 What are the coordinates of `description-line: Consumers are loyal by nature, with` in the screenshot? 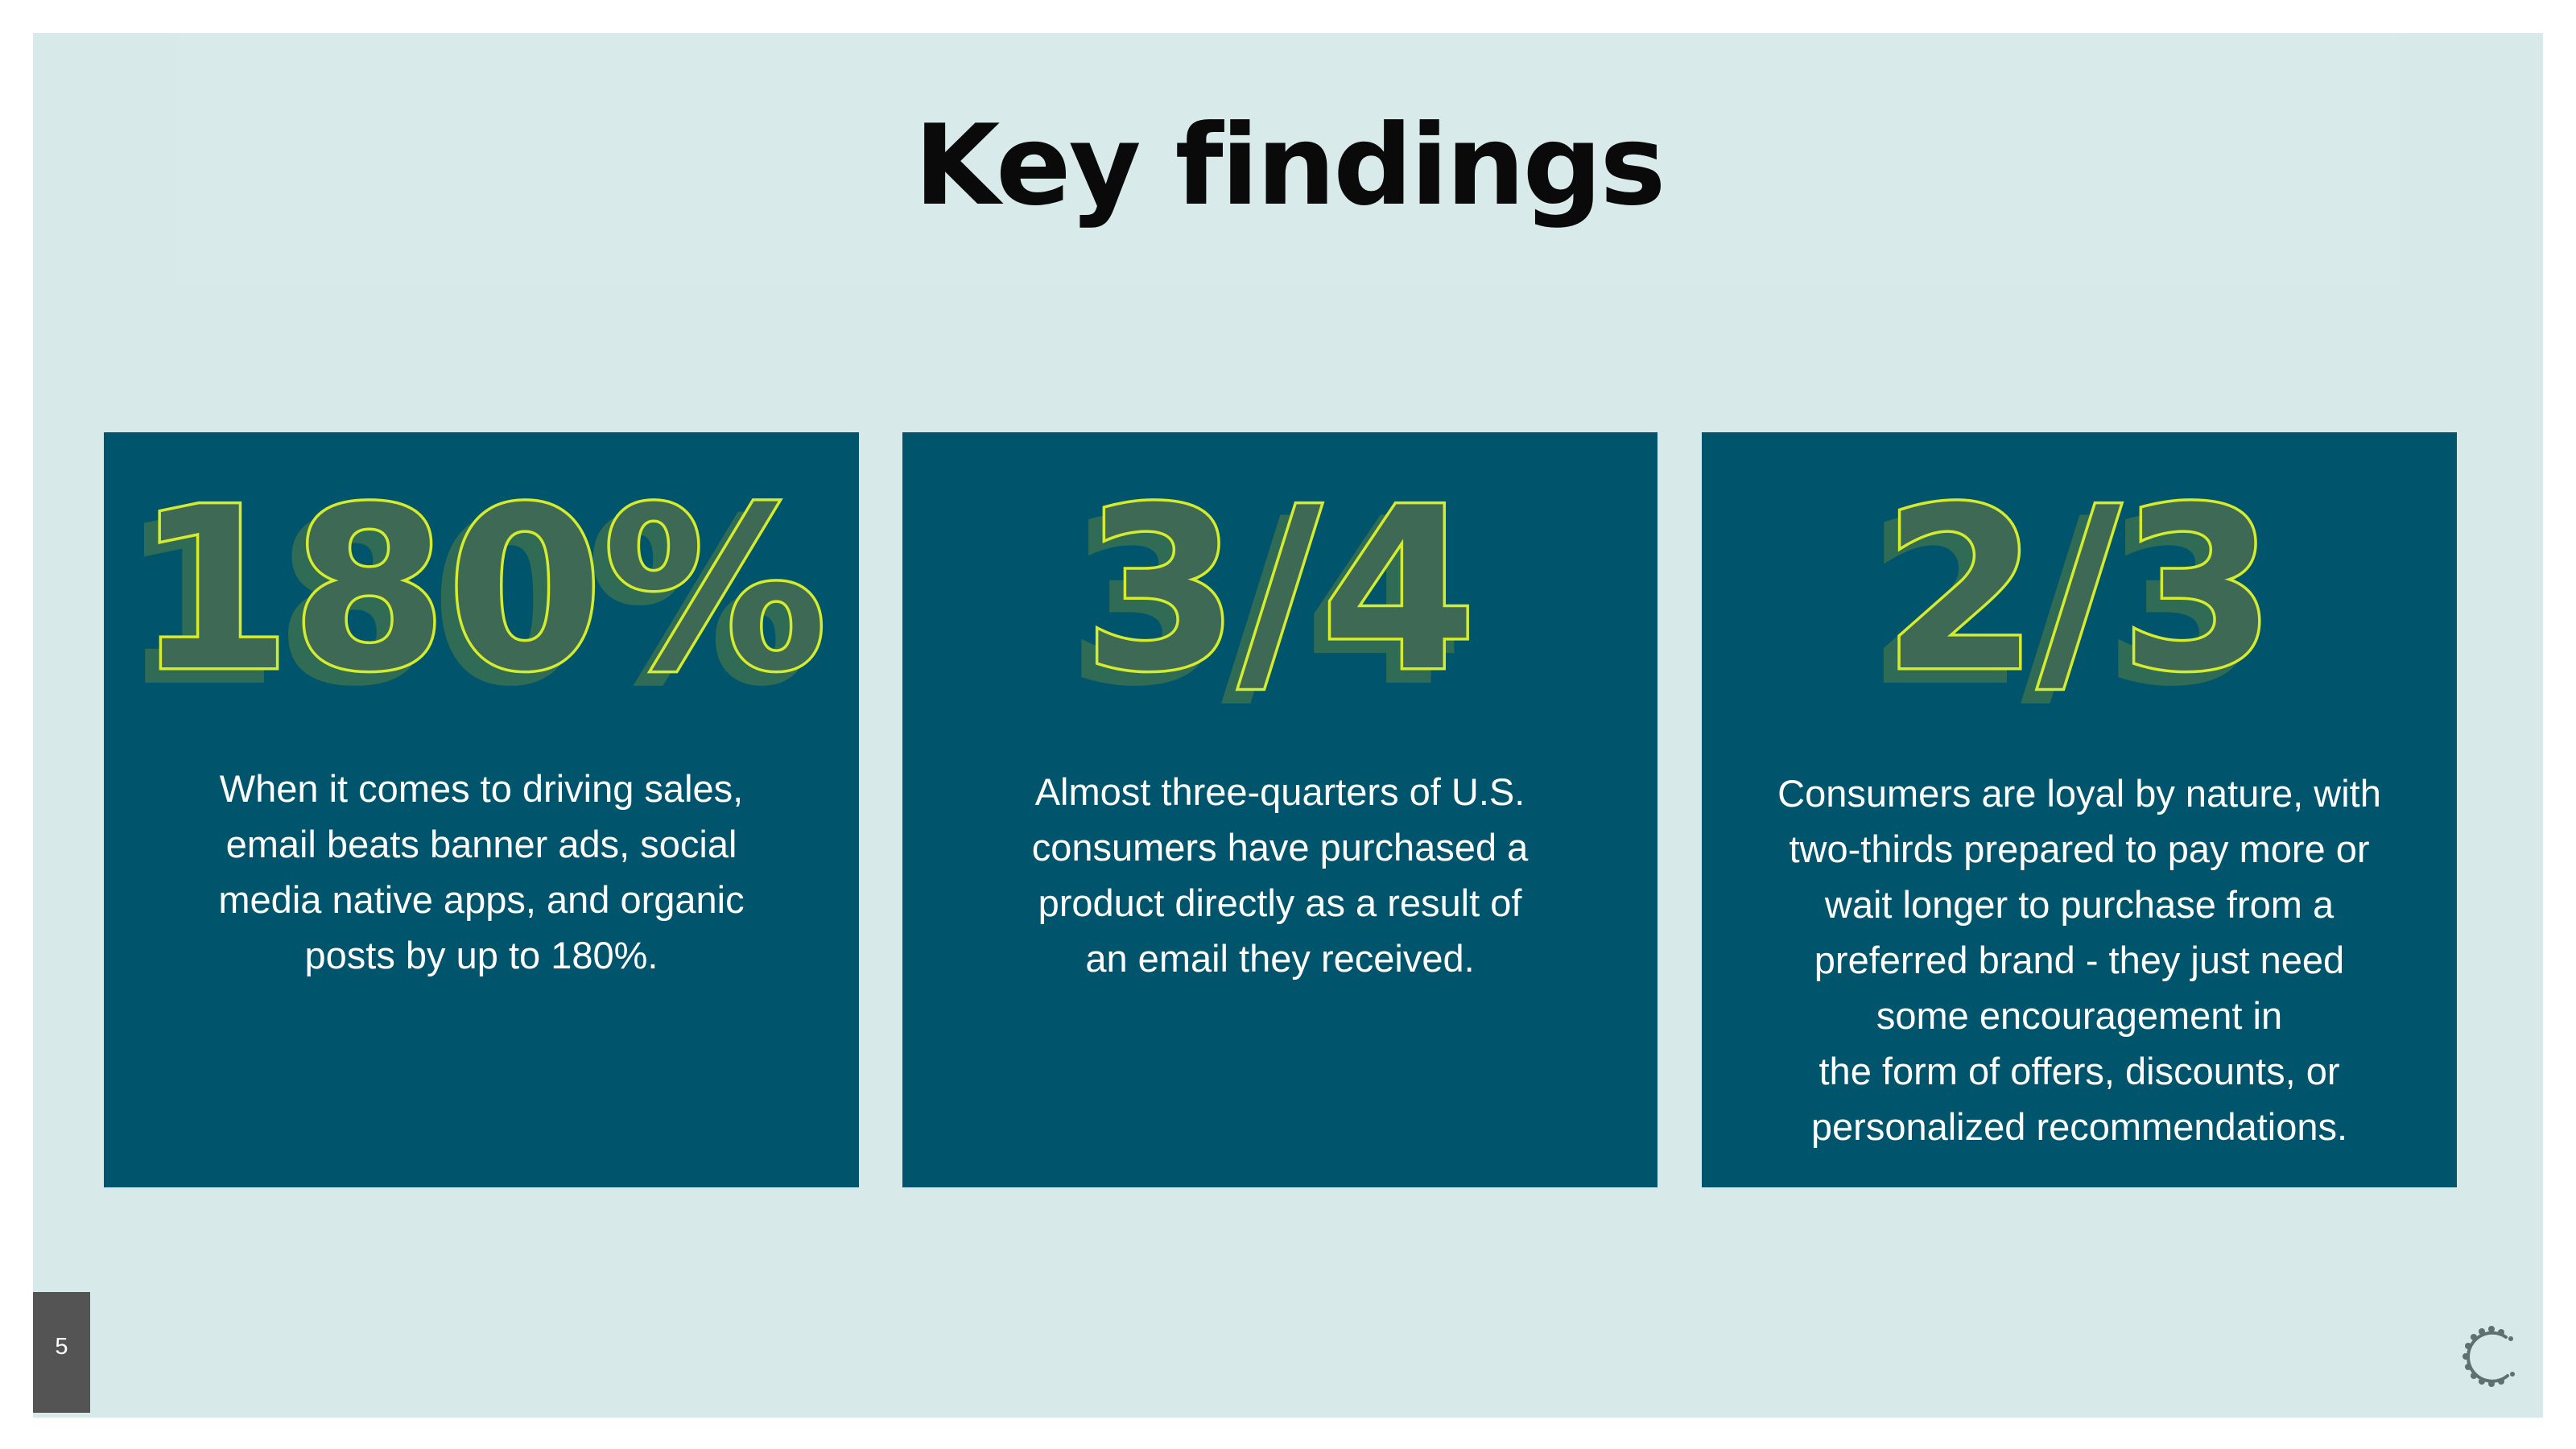 It's located at (2079, 793).